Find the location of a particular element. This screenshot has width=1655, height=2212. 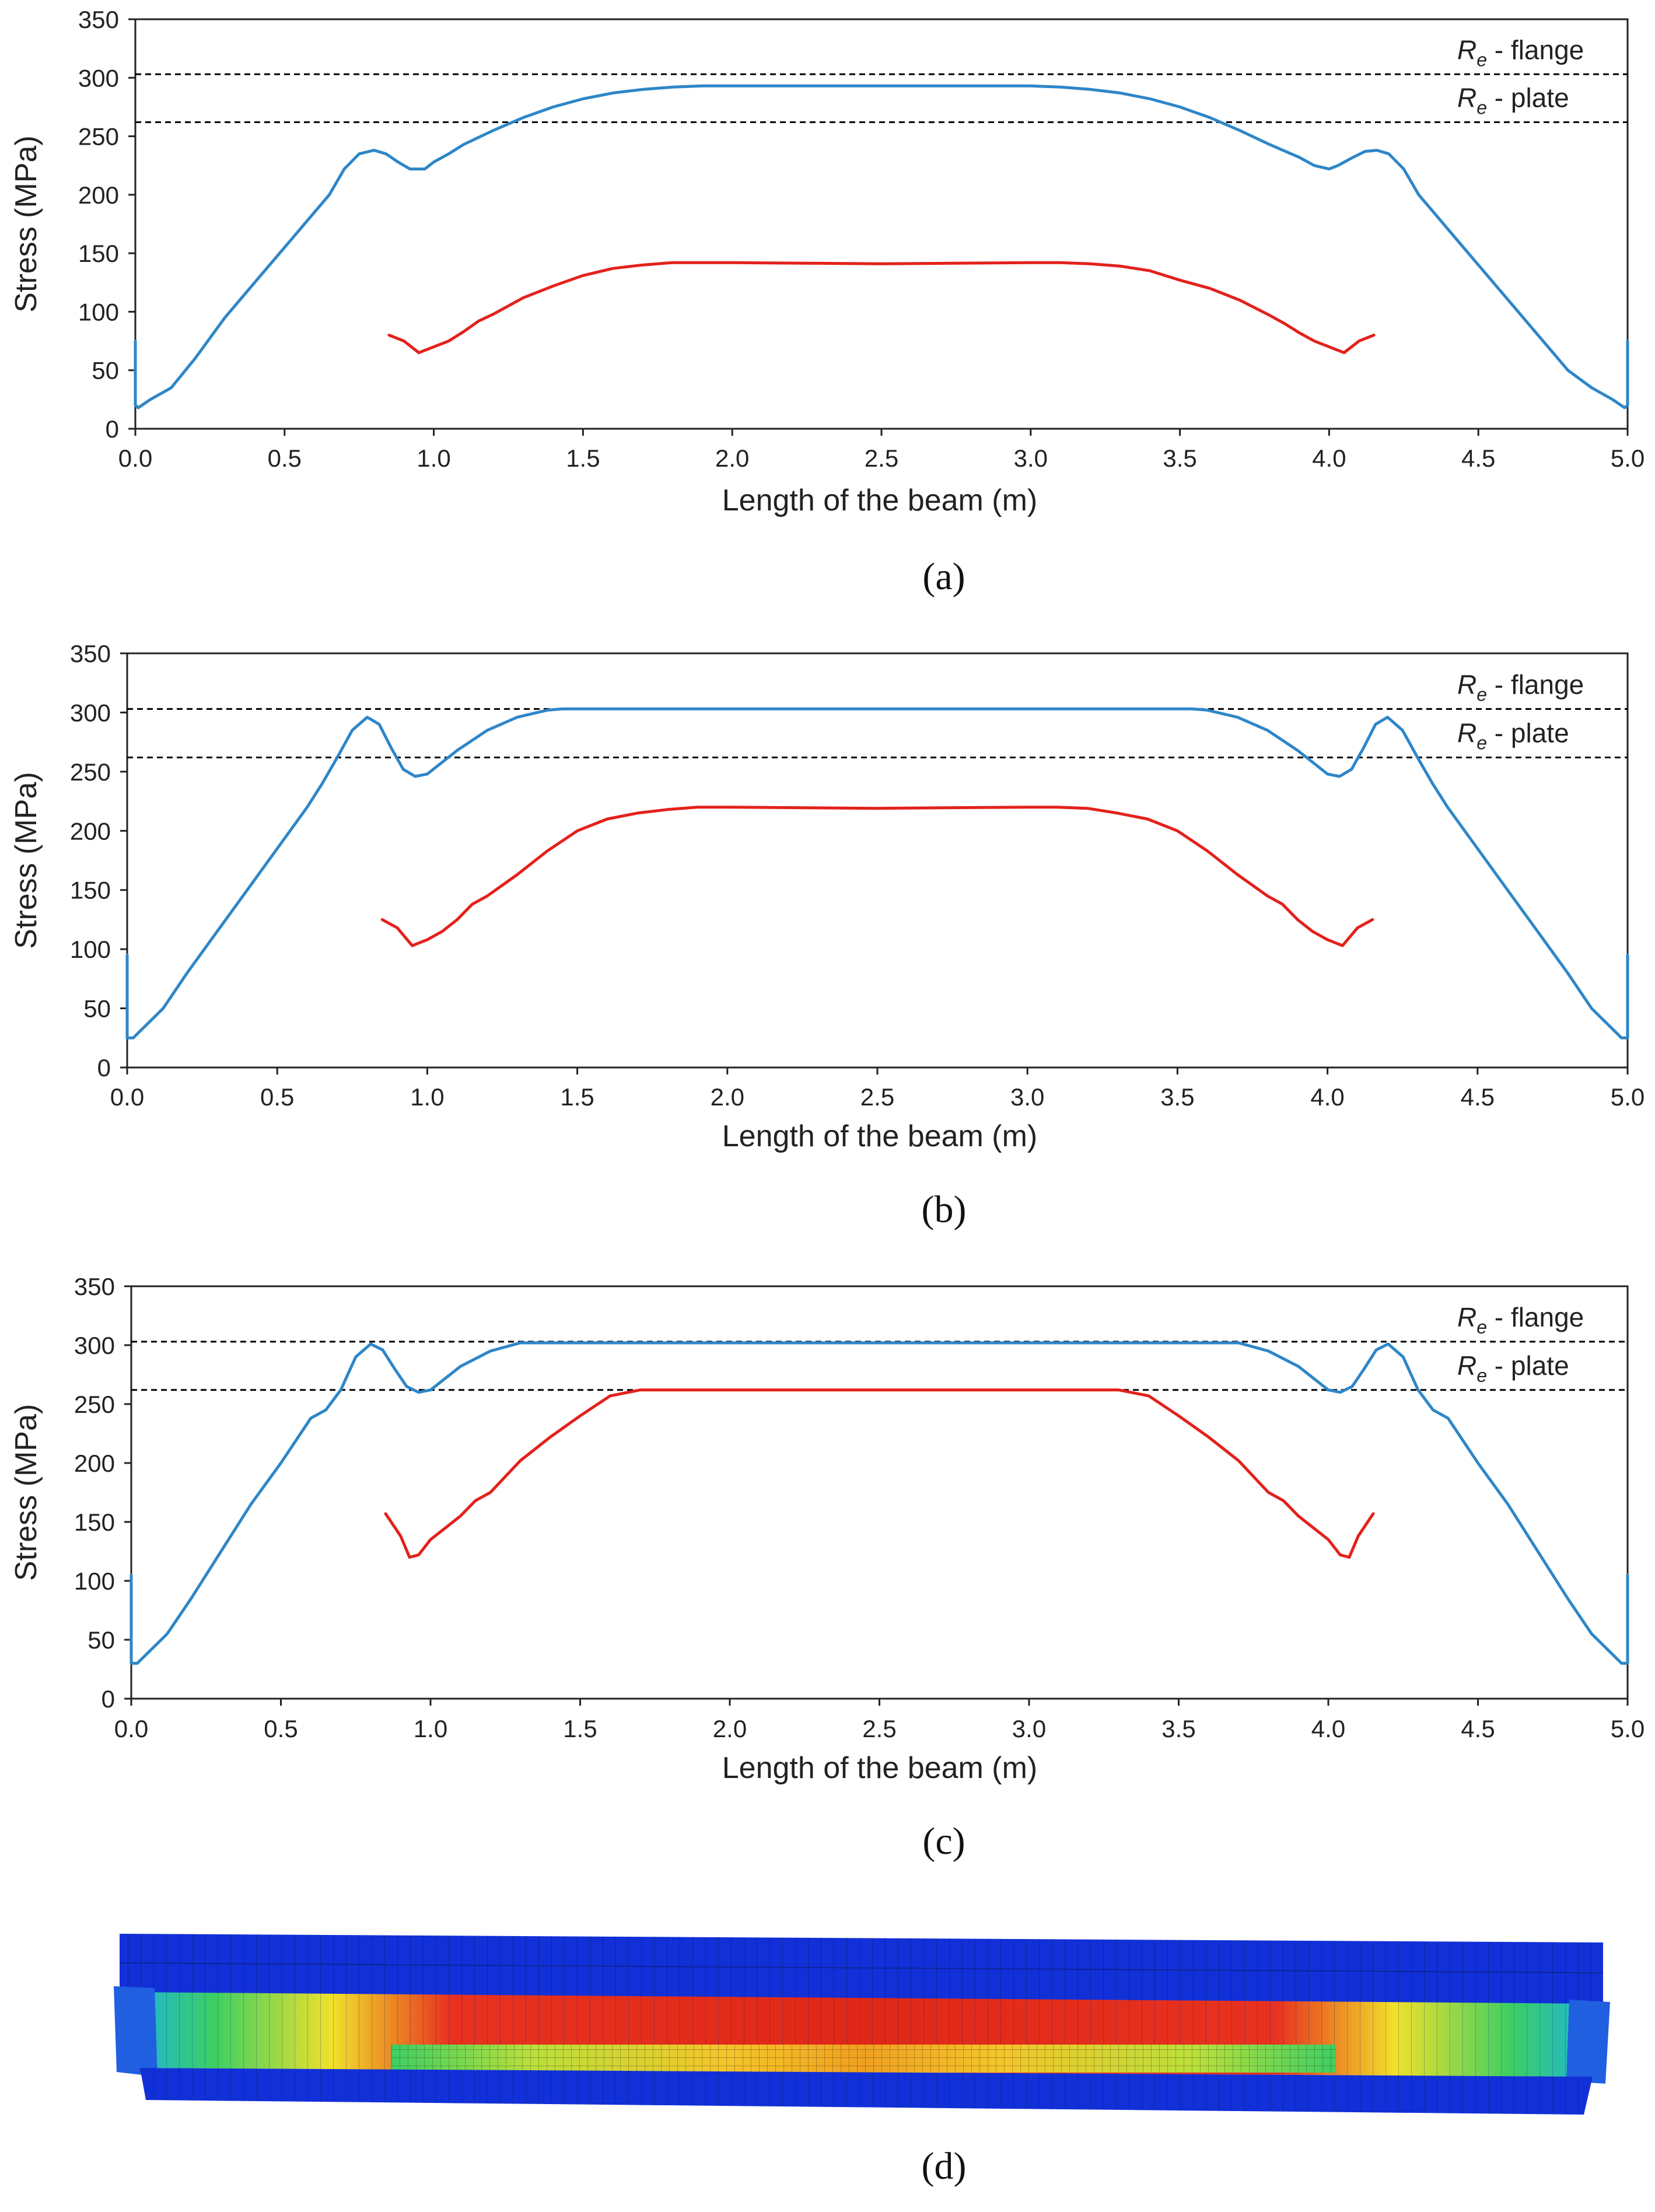

panel-label: (d) is located at coordinates (944, 2166).